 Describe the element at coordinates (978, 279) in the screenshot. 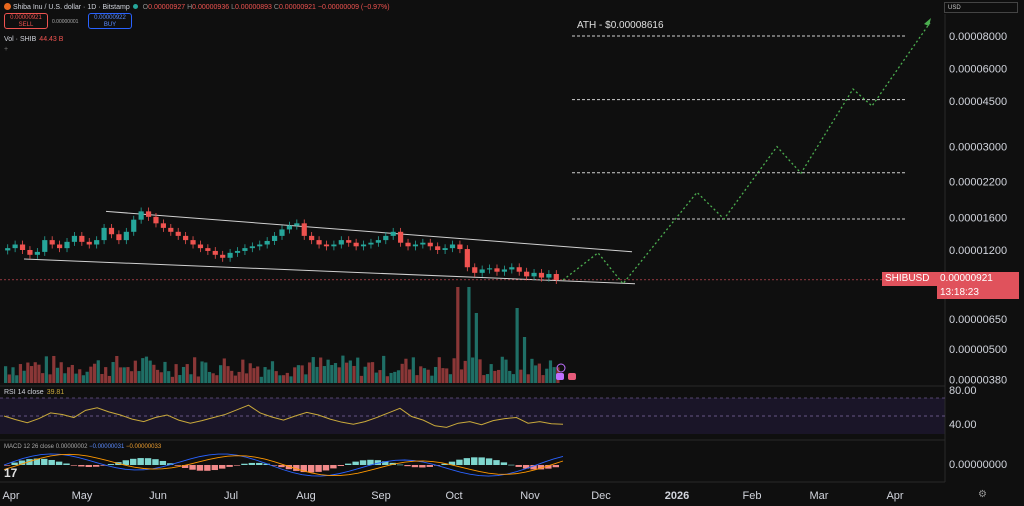

I see `last-price-tag: 0.00000921` at that location.